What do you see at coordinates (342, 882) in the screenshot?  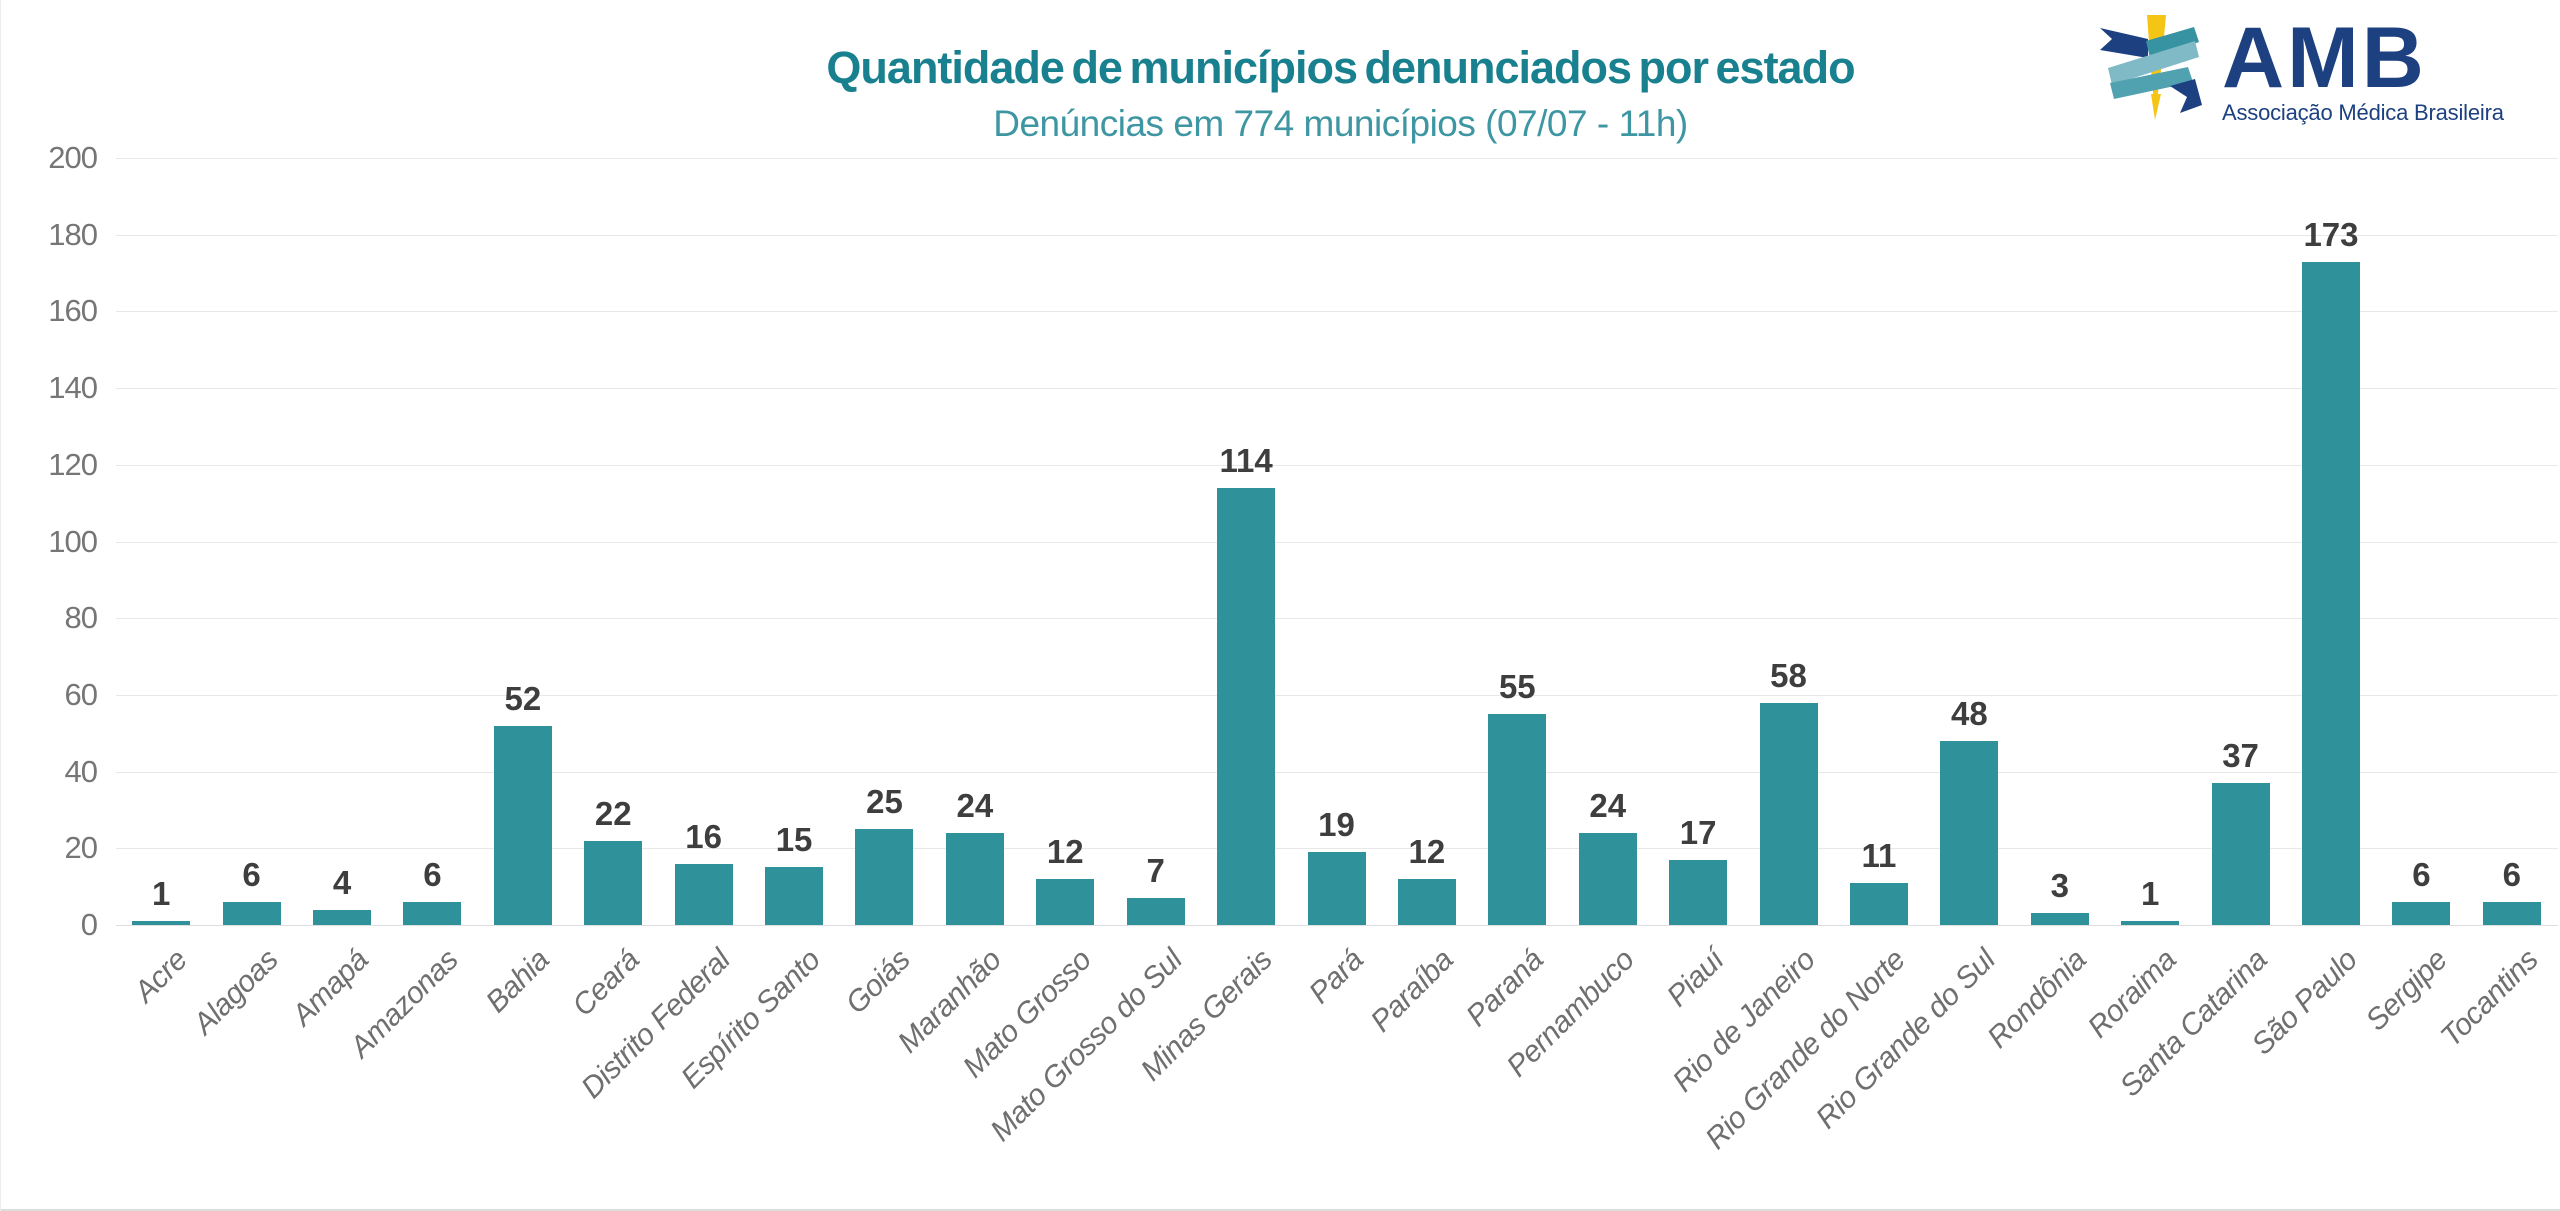 I see `bar-value-label: 4` at bounding box center [342, 882].